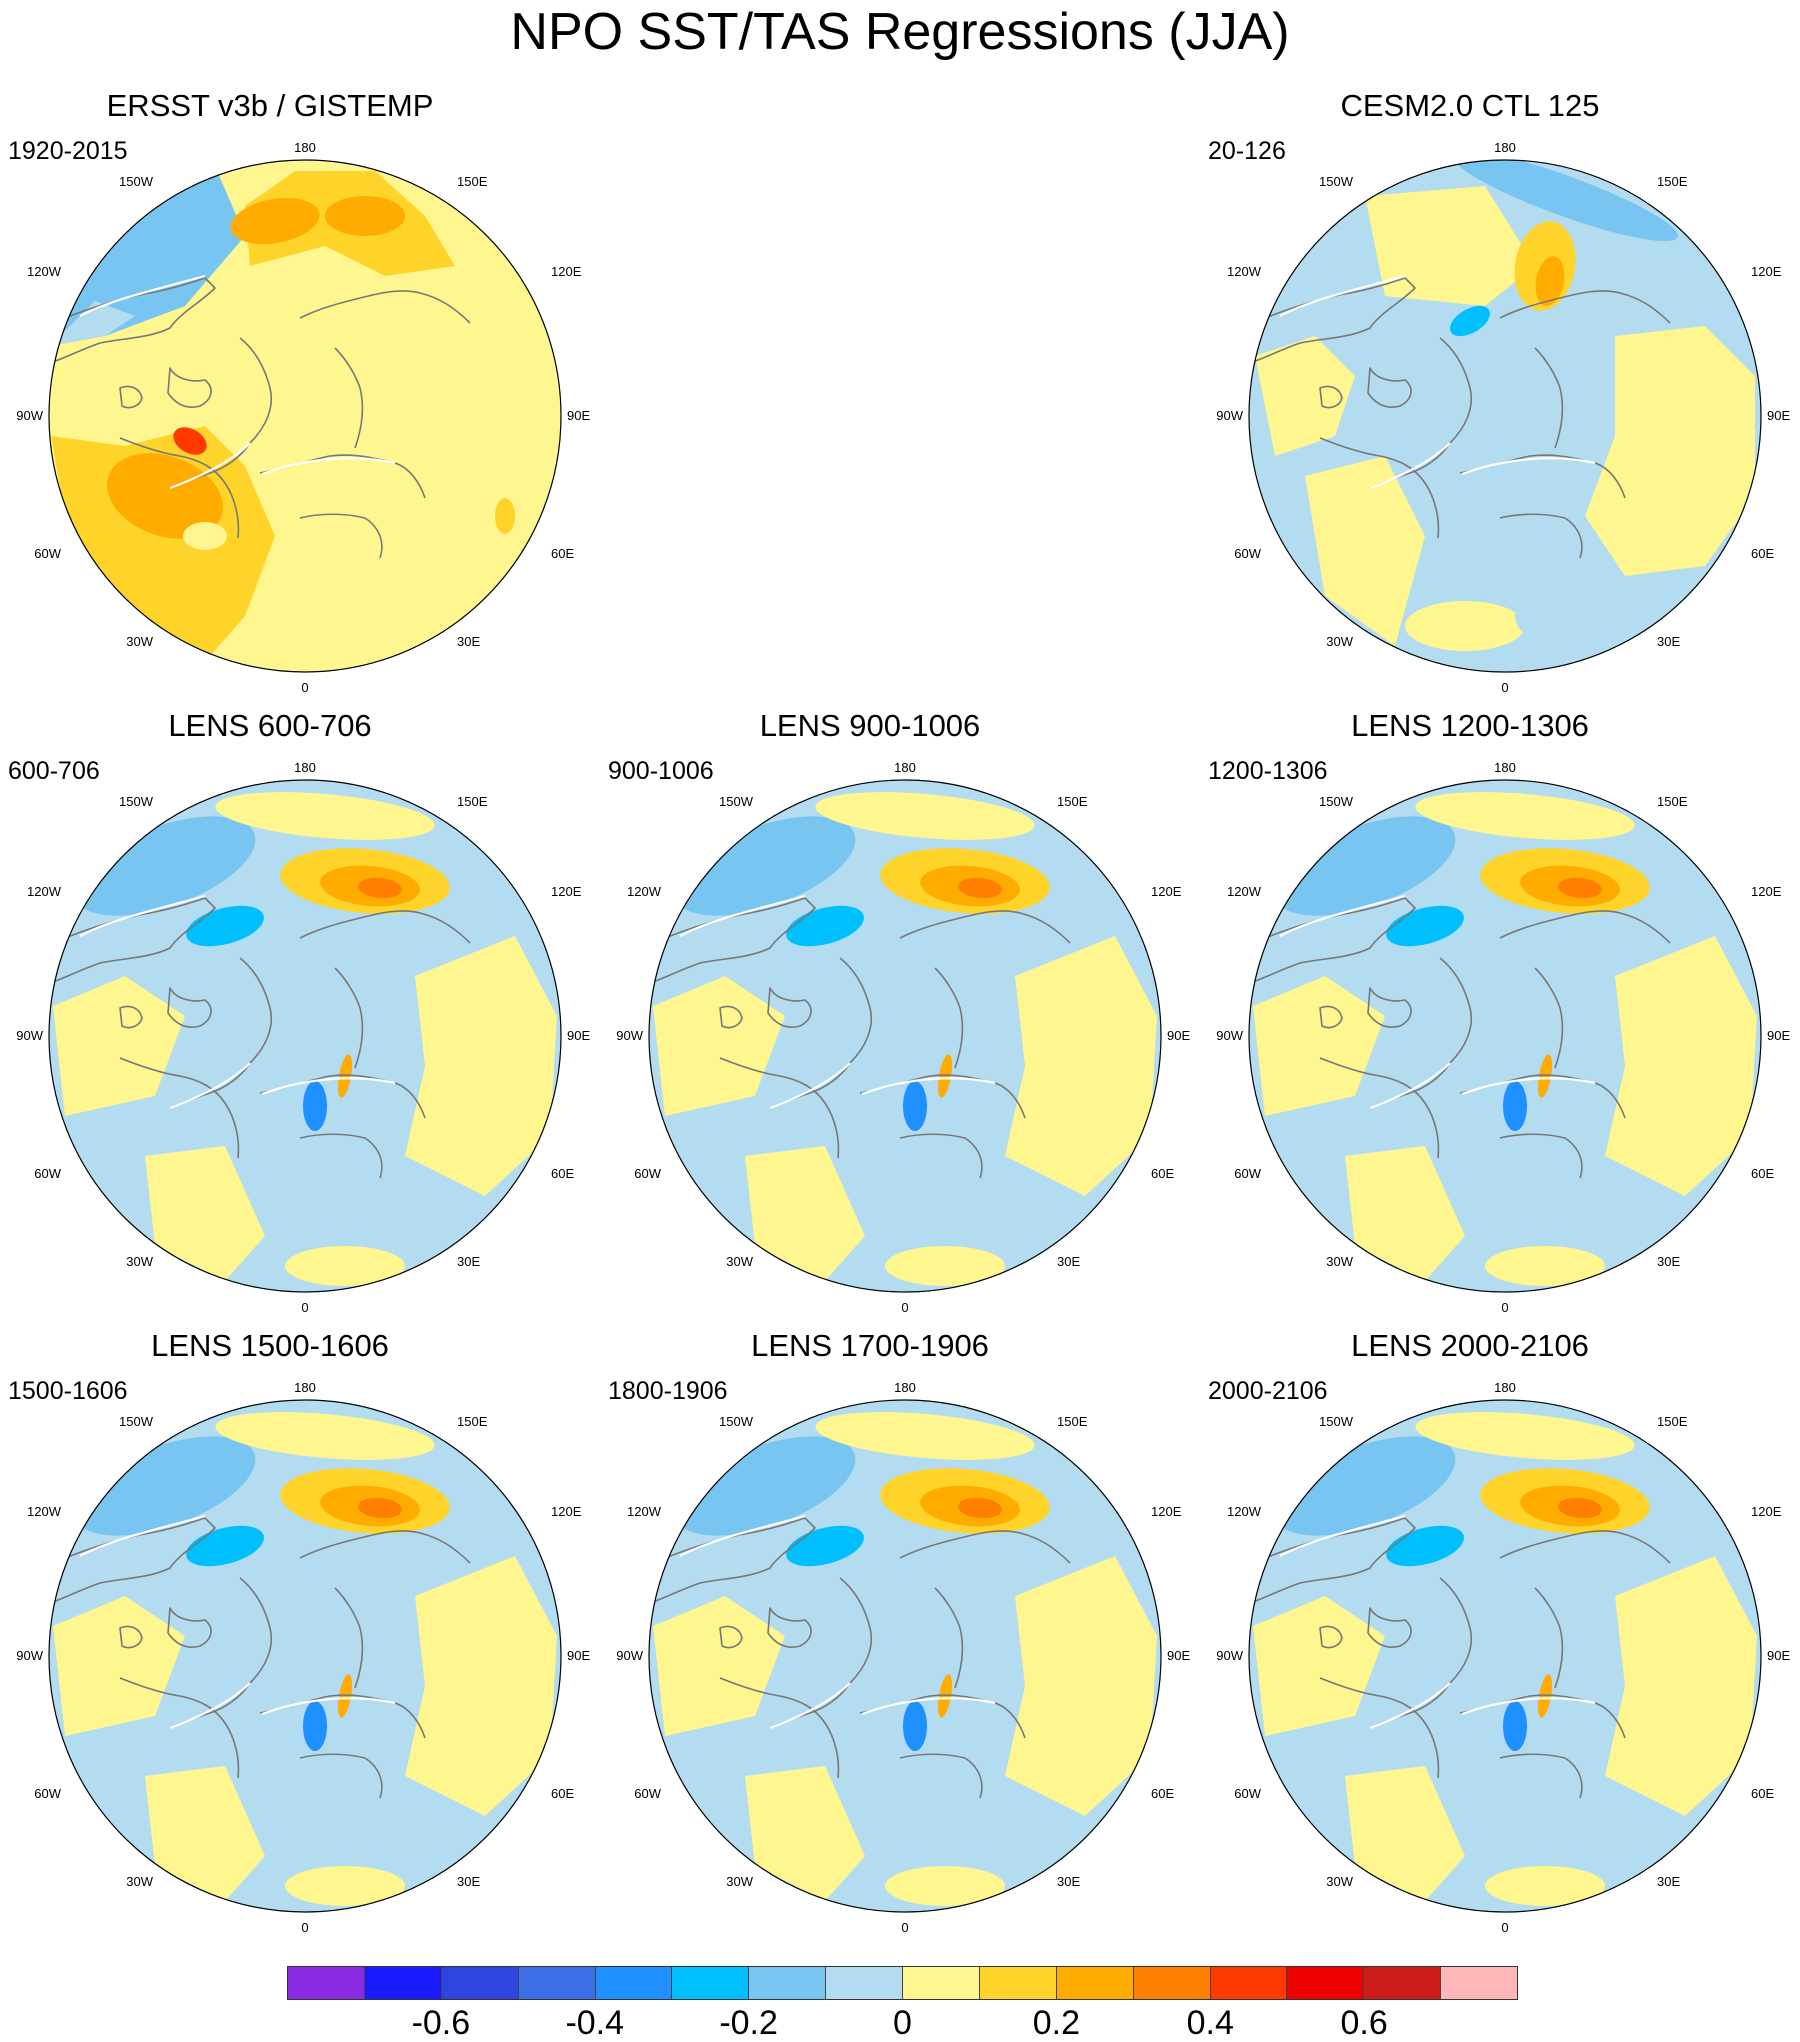  Describe the element at coordinates (1762, 1173) in the screenshot. I see `lon-label-right_lower: 60E` at that location.